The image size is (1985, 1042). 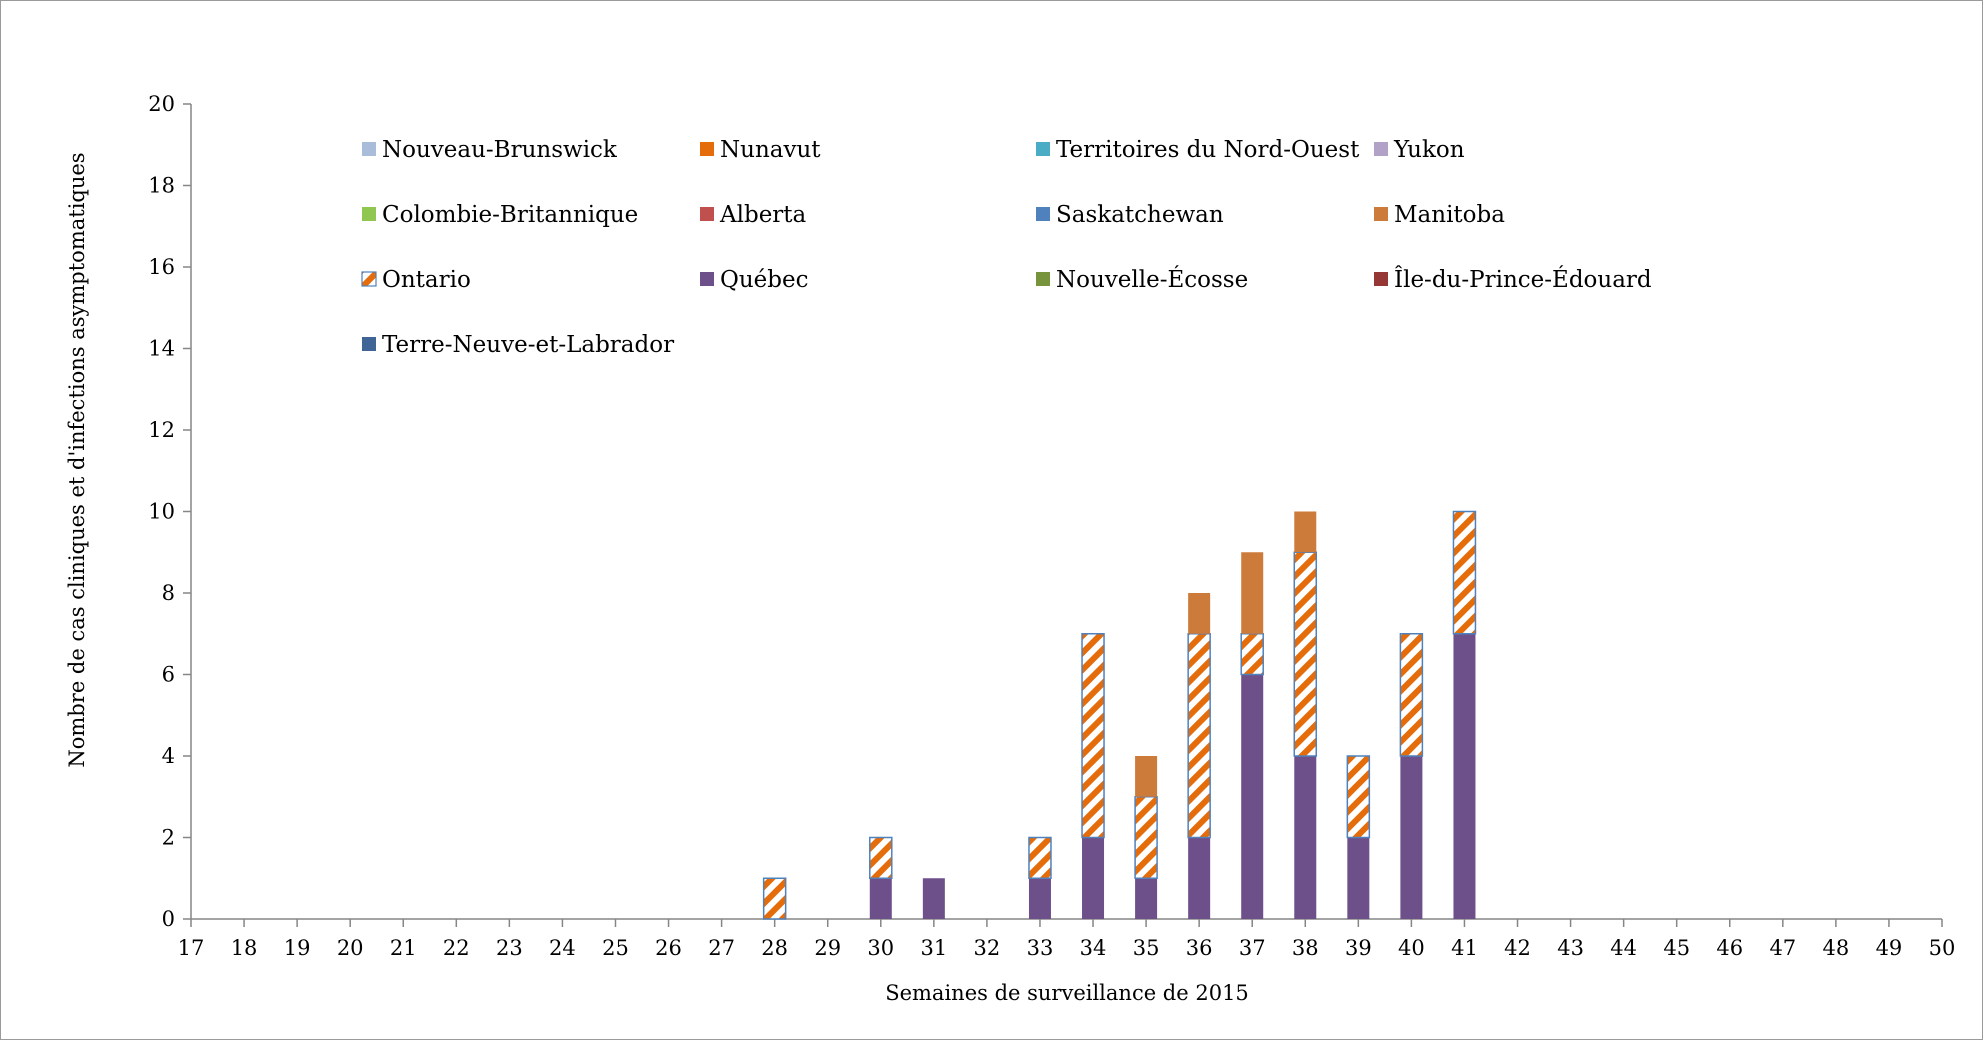 I want to click on x-tick-label: 31, so click(x=933, y=948).